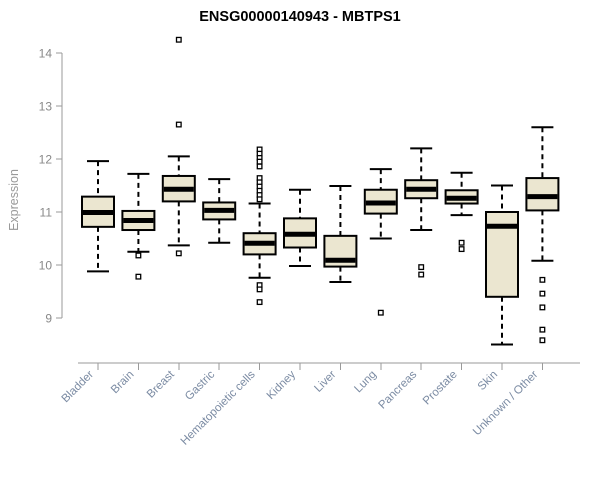 This screenshot has width=600, height=500. What do you see at coordinates (46, 266) in the screenshot?
I see `y-tick-label: 10` at bounding box center [46, 266].